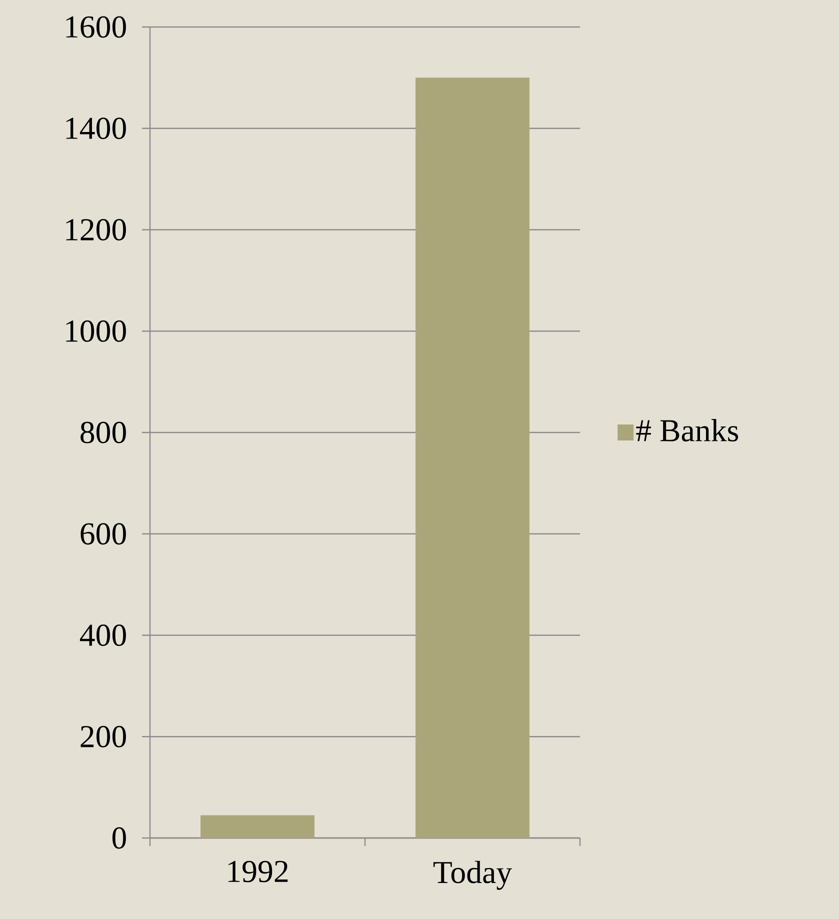  Describe the element at coordinates (103, 737) in the screenshot. I see `y-tick-label: 200` at that location.